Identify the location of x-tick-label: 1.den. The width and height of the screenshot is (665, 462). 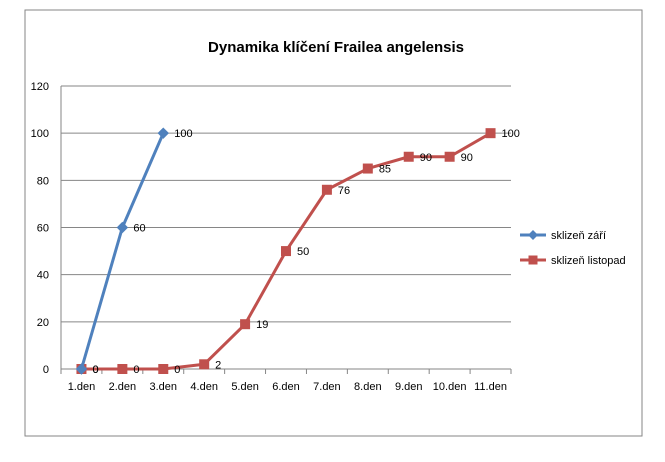
(82, 387).